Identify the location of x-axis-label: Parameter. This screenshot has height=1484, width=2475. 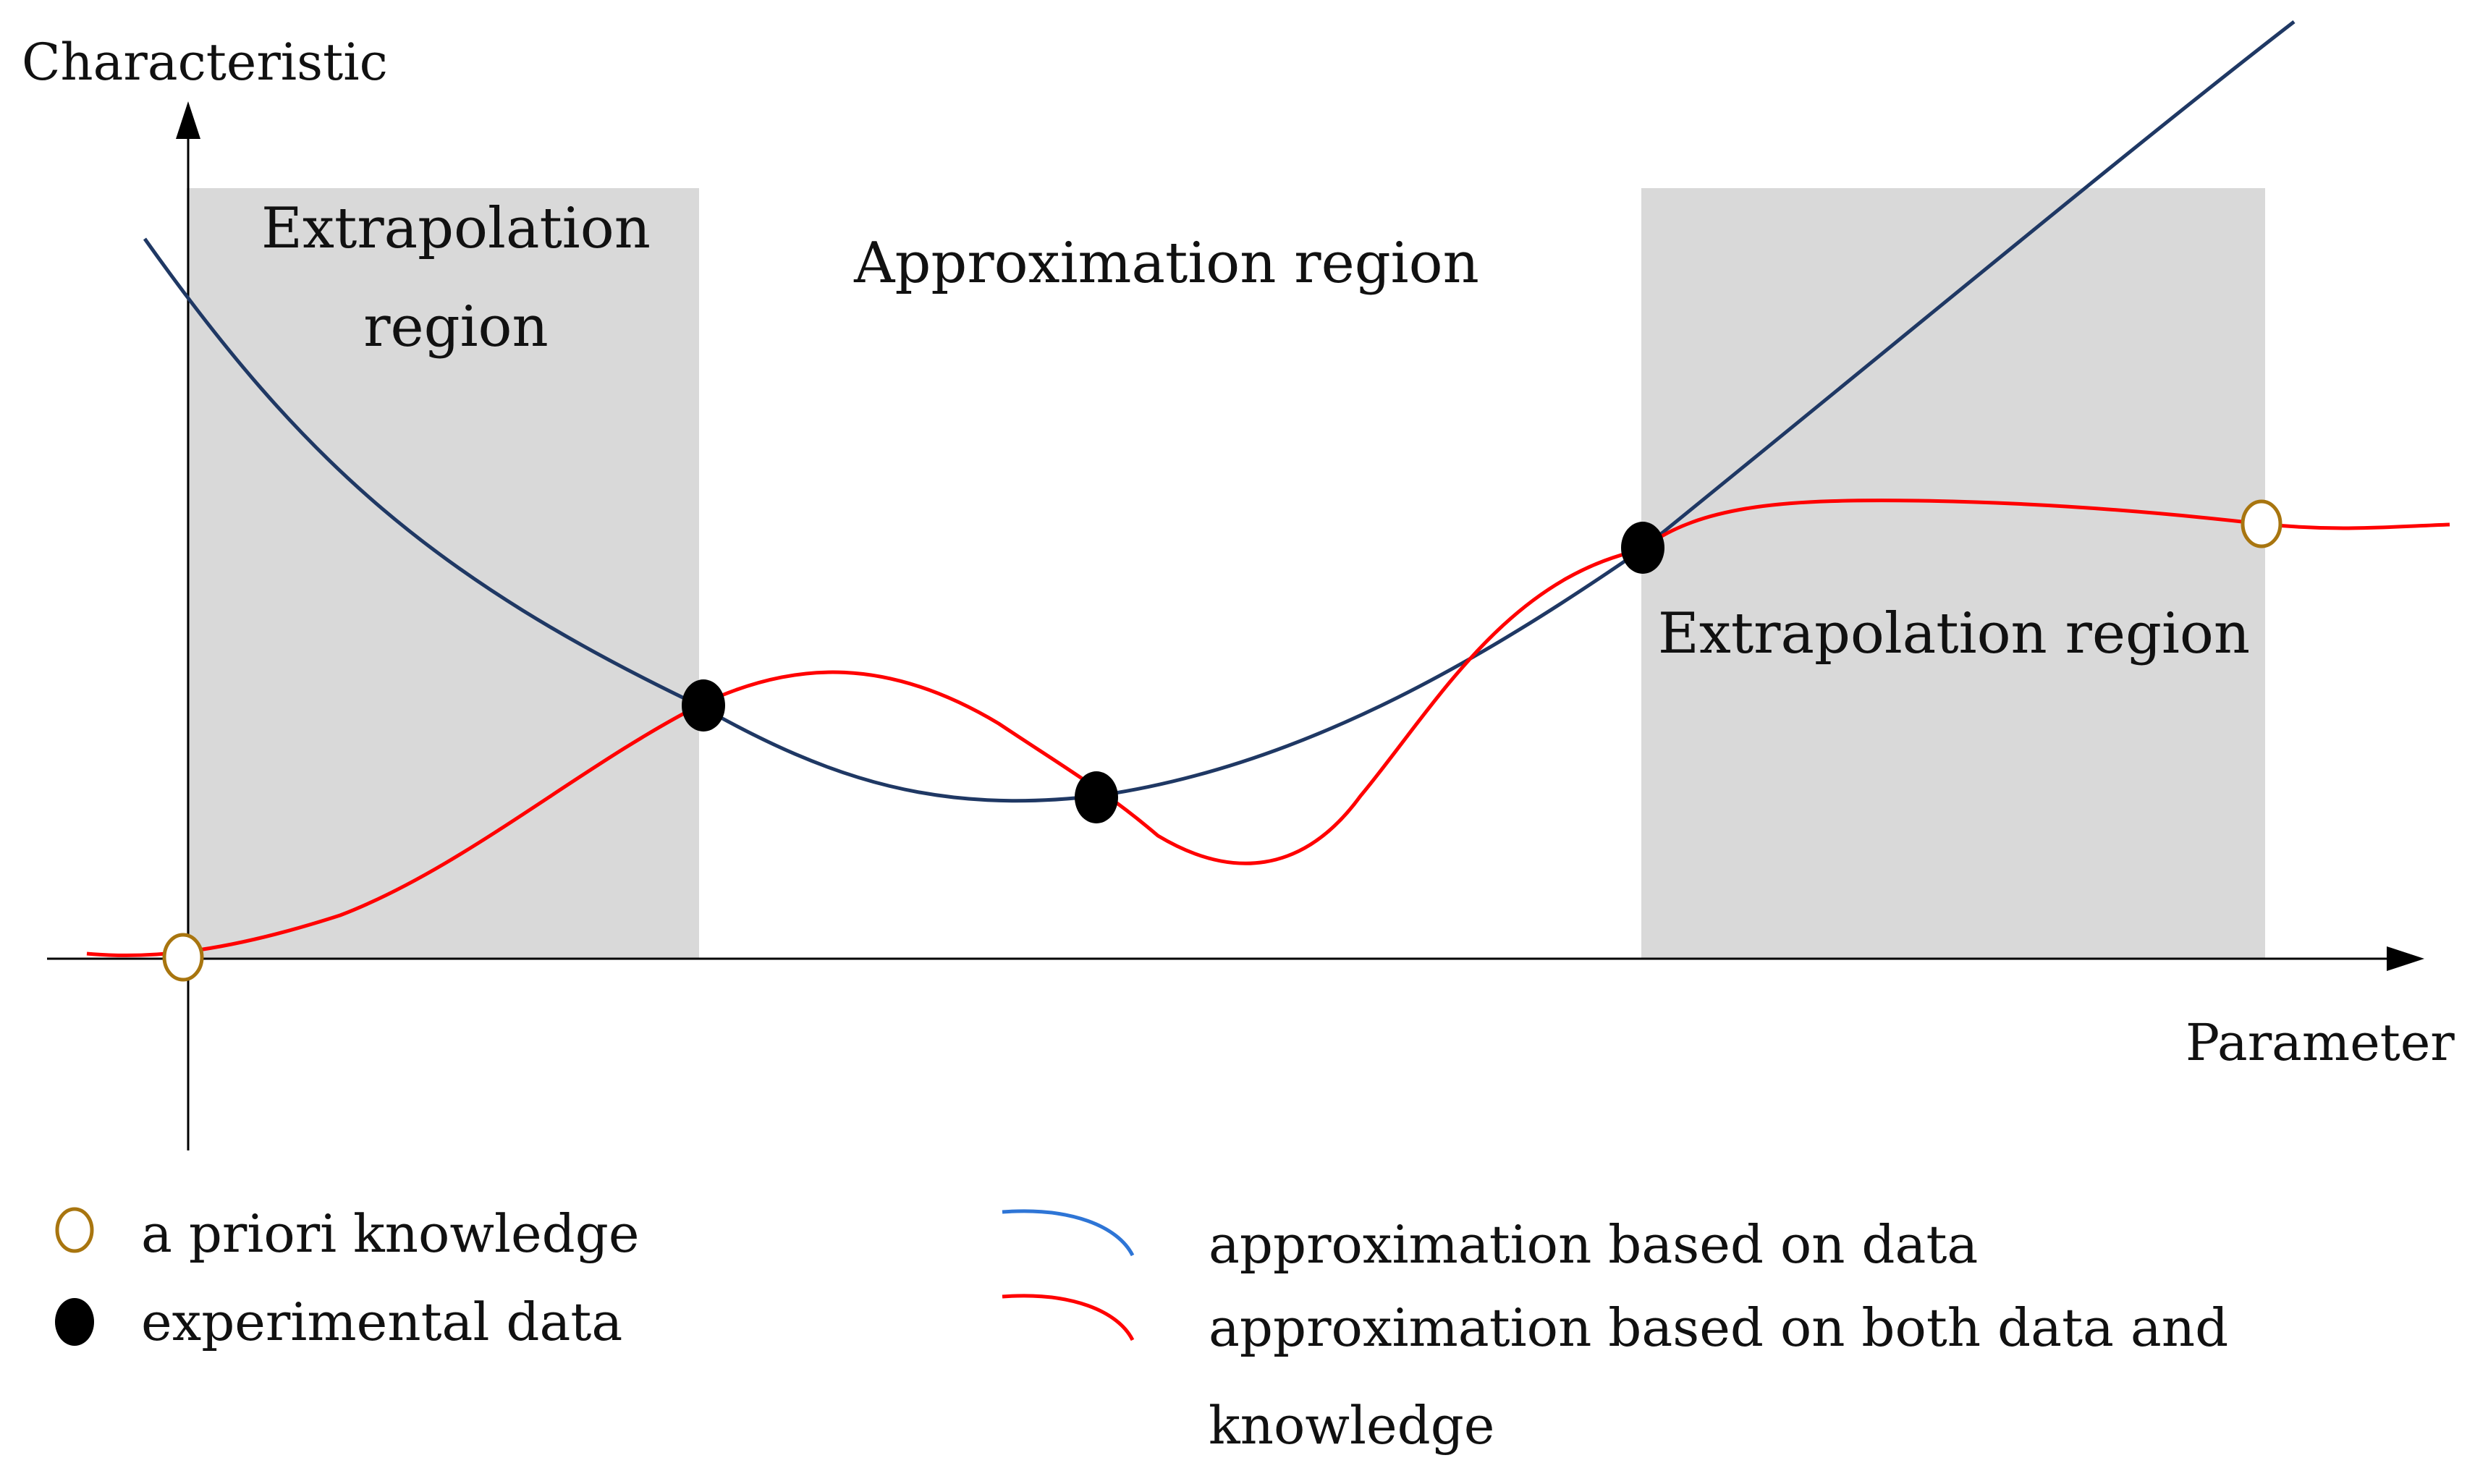
(2320, 1042).